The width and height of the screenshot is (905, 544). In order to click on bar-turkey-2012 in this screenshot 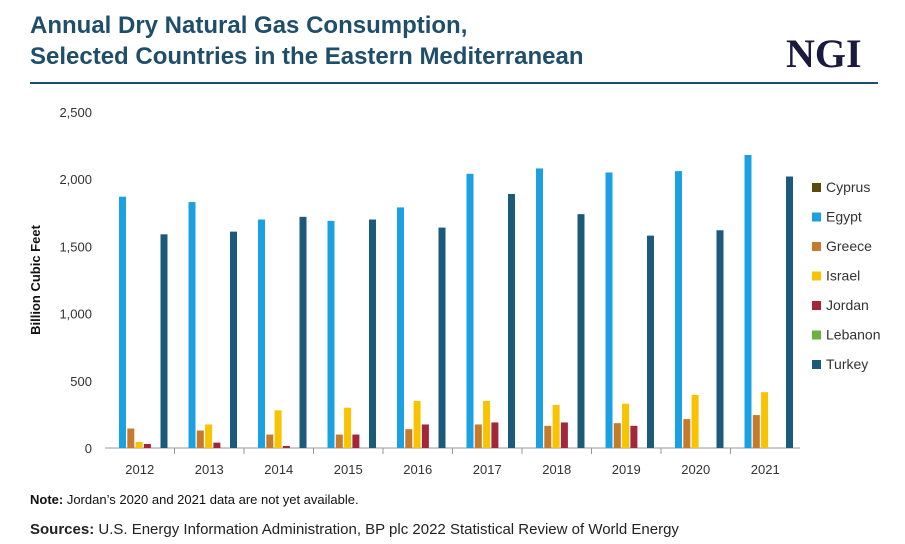, I will do `click(164, 341)`.